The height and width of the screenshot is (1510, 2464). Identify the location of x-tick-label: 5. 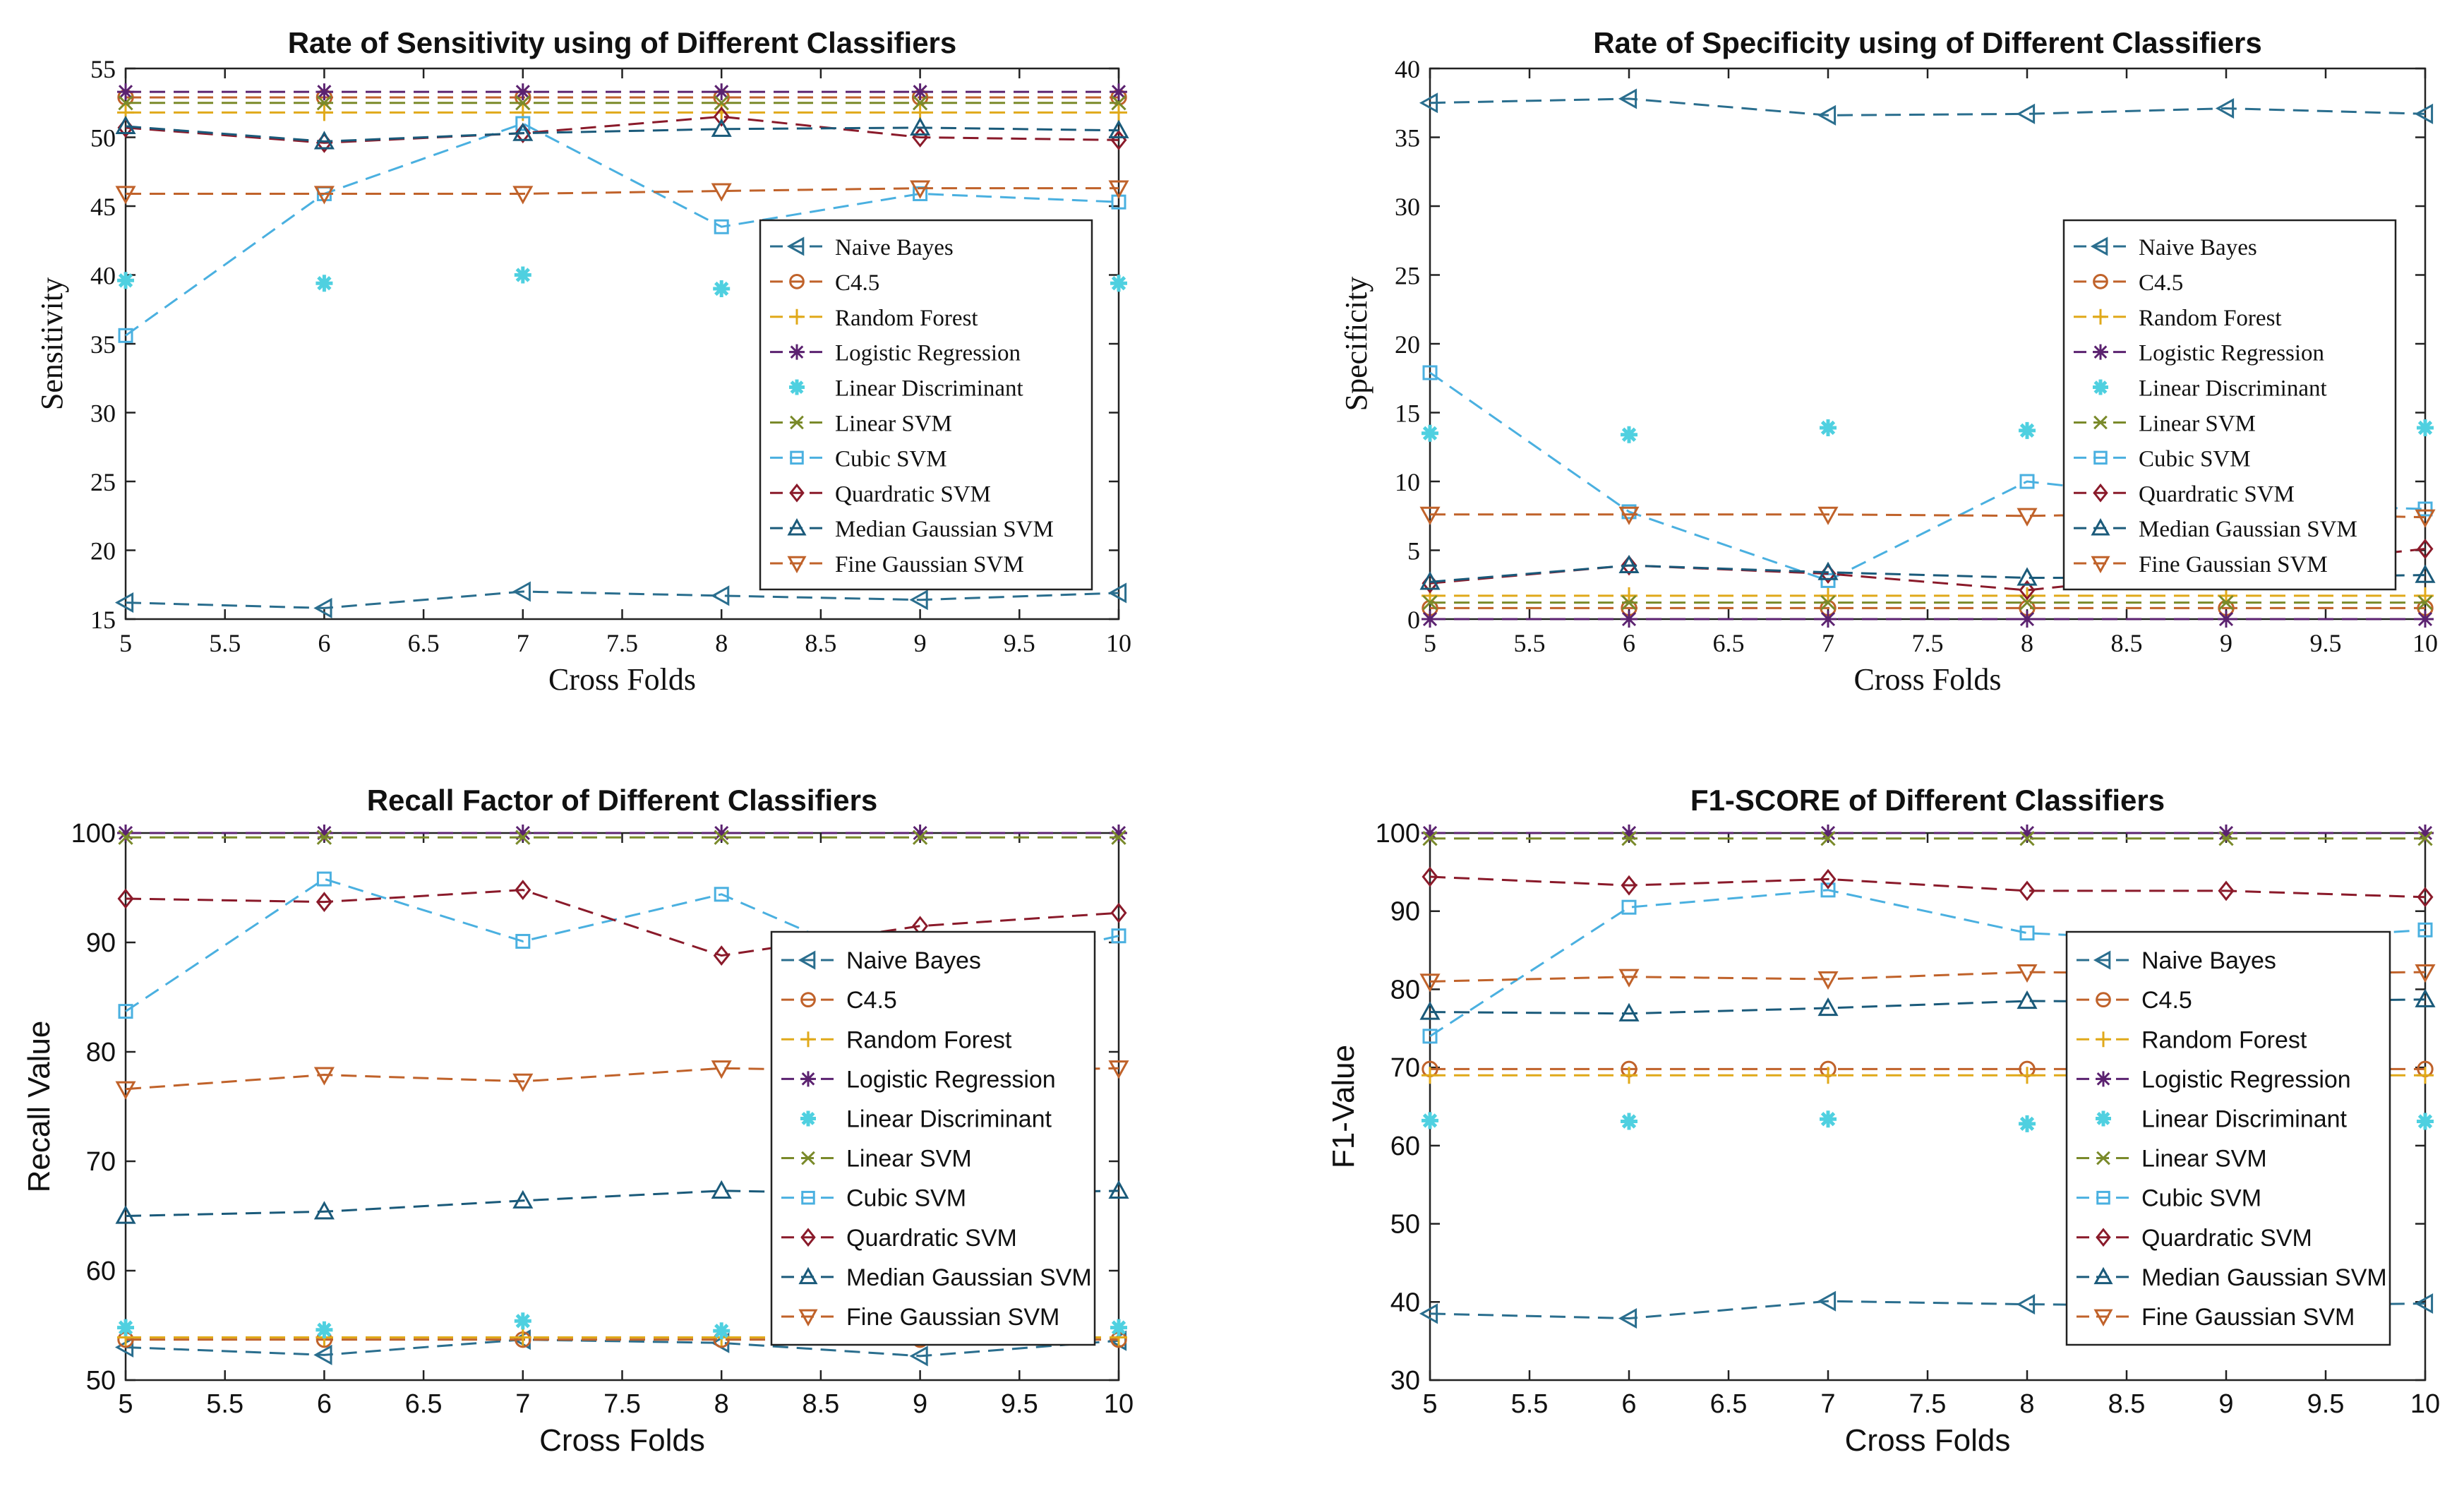
(1430, 643).